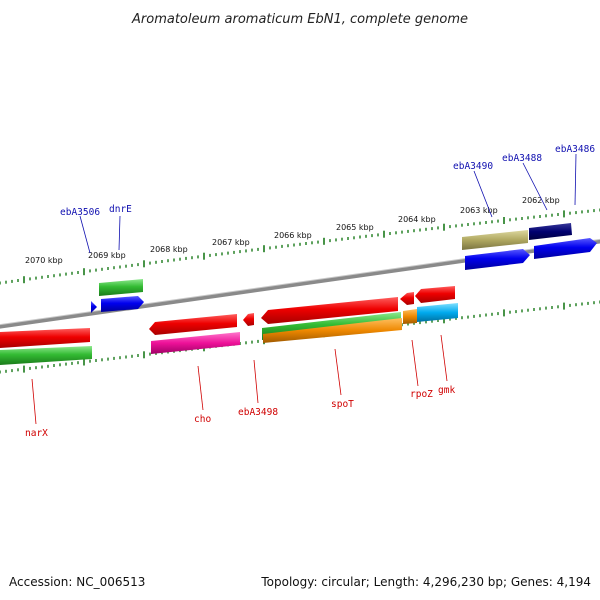 This screenshot has height=600, width=600. Describe the element at coordinates (342, 404) in the screenshot. I see `label-spoT: spoT` at that location.